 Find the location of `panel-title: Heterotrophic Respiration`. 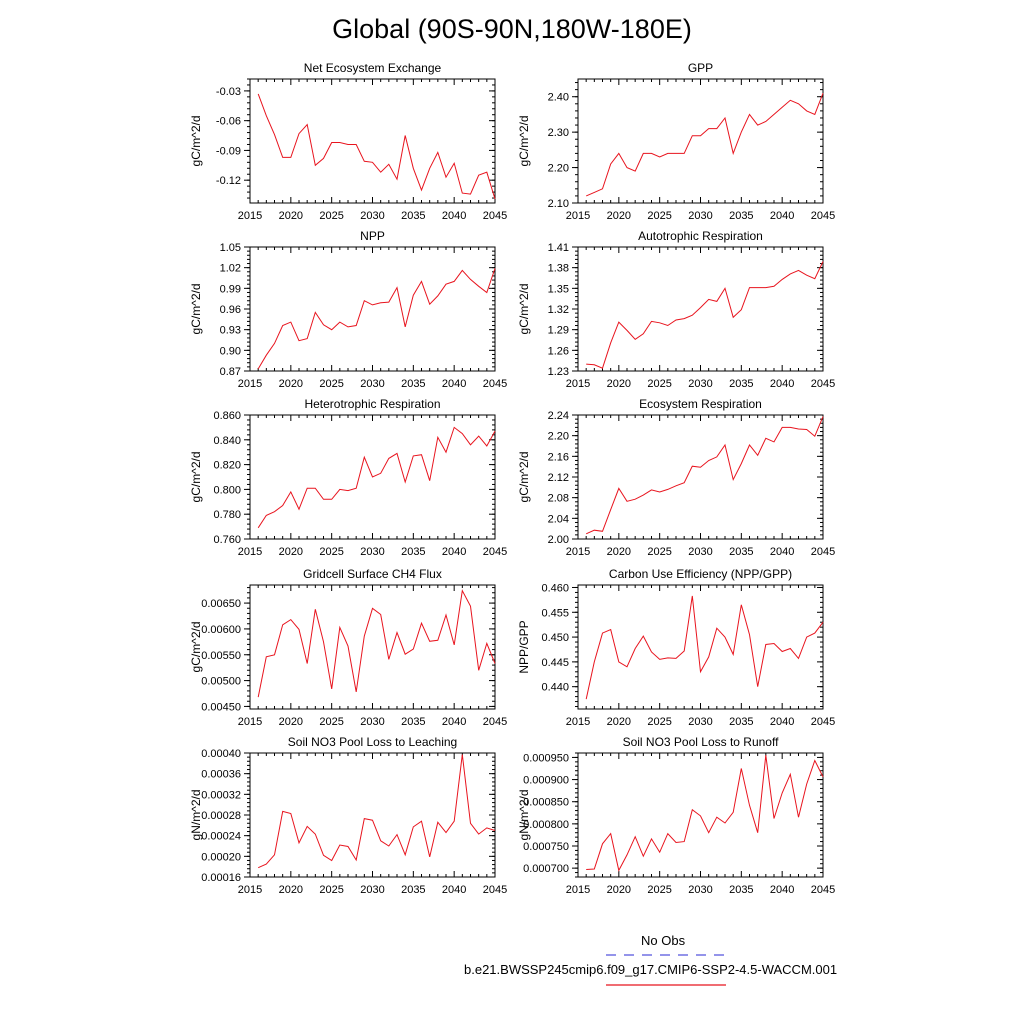

panel-title: Heterotrophic Respiration is located at coordinates (372, 404).